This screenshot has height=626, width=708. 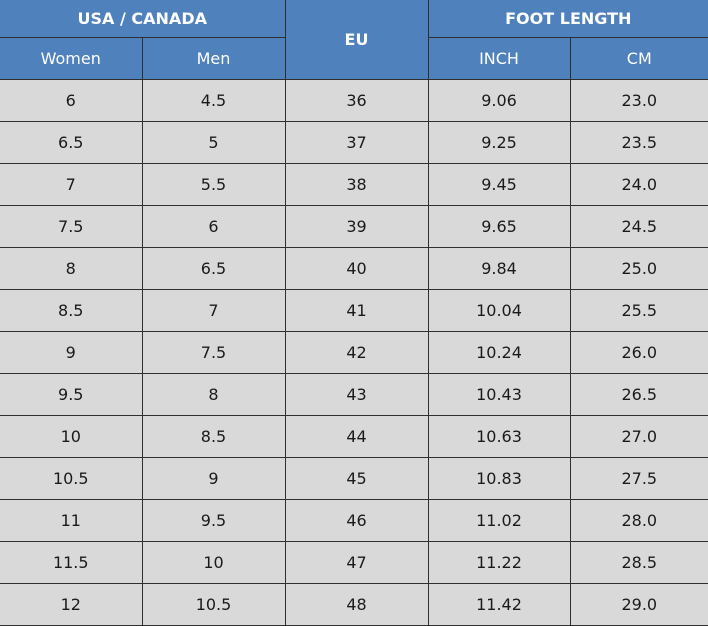 I want to click on cell-men: 10, so click(x=213, y=562).